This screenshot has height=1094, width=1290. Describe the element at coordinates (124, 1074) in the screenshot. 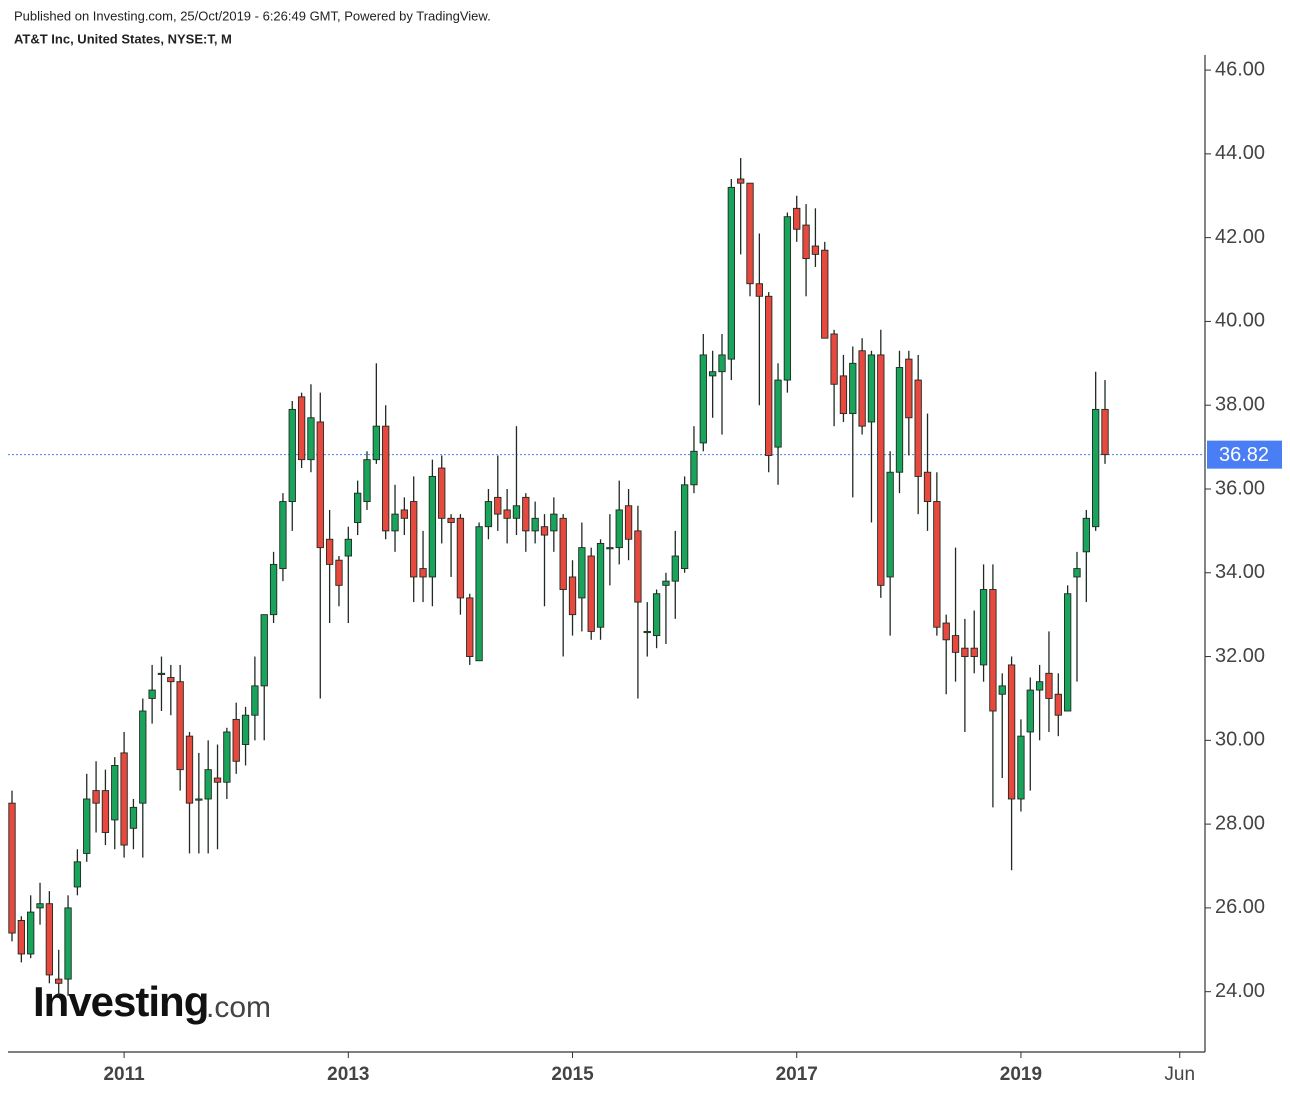

I see `x-tick-label: 2011` at that location.